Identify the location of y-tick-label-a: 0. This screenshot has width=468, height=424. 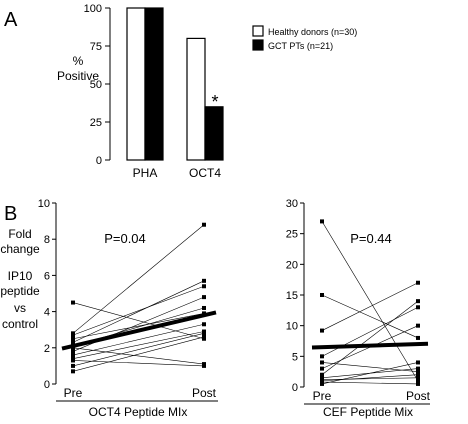
(99, 161).